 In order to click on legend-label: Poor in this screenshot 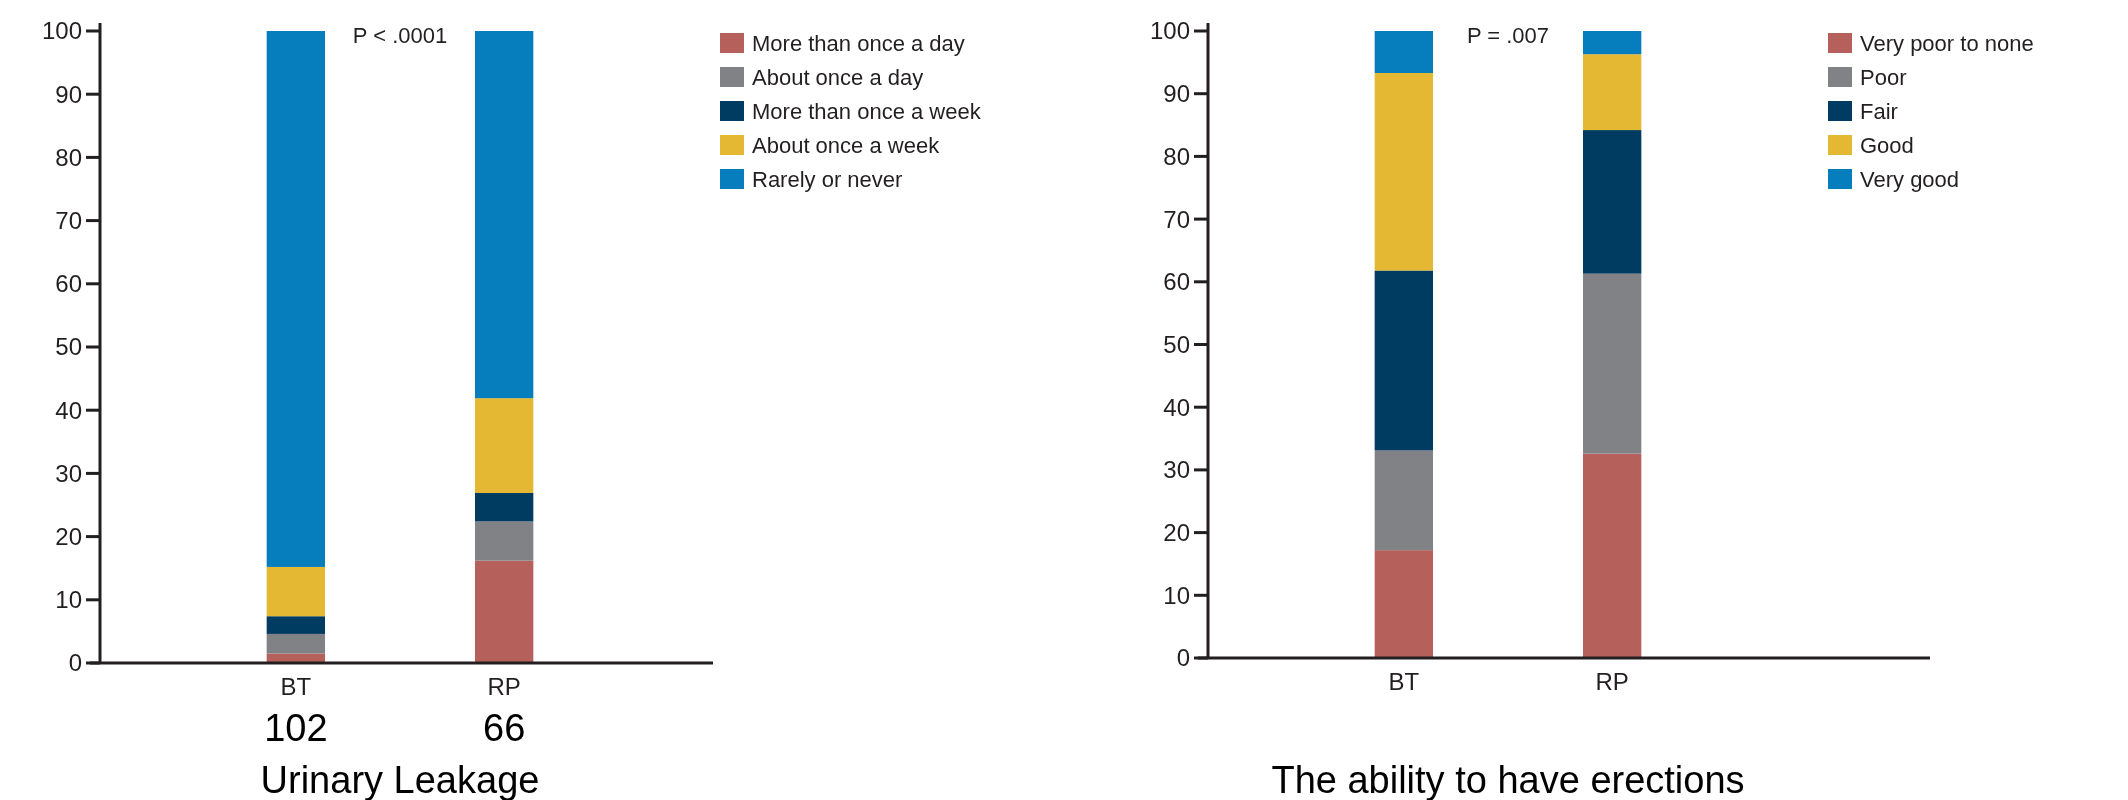, I will do `click(1883, 77)`.